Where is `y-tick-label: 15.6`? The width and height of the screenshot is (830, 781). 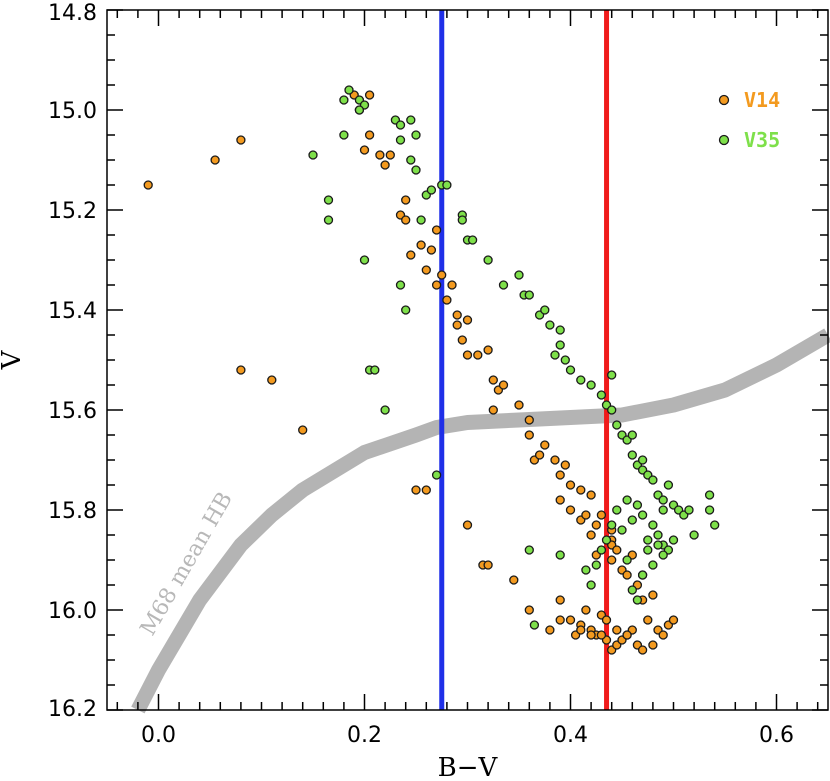 y-tick-label: 15.6 is located at coordinates (72, 411).